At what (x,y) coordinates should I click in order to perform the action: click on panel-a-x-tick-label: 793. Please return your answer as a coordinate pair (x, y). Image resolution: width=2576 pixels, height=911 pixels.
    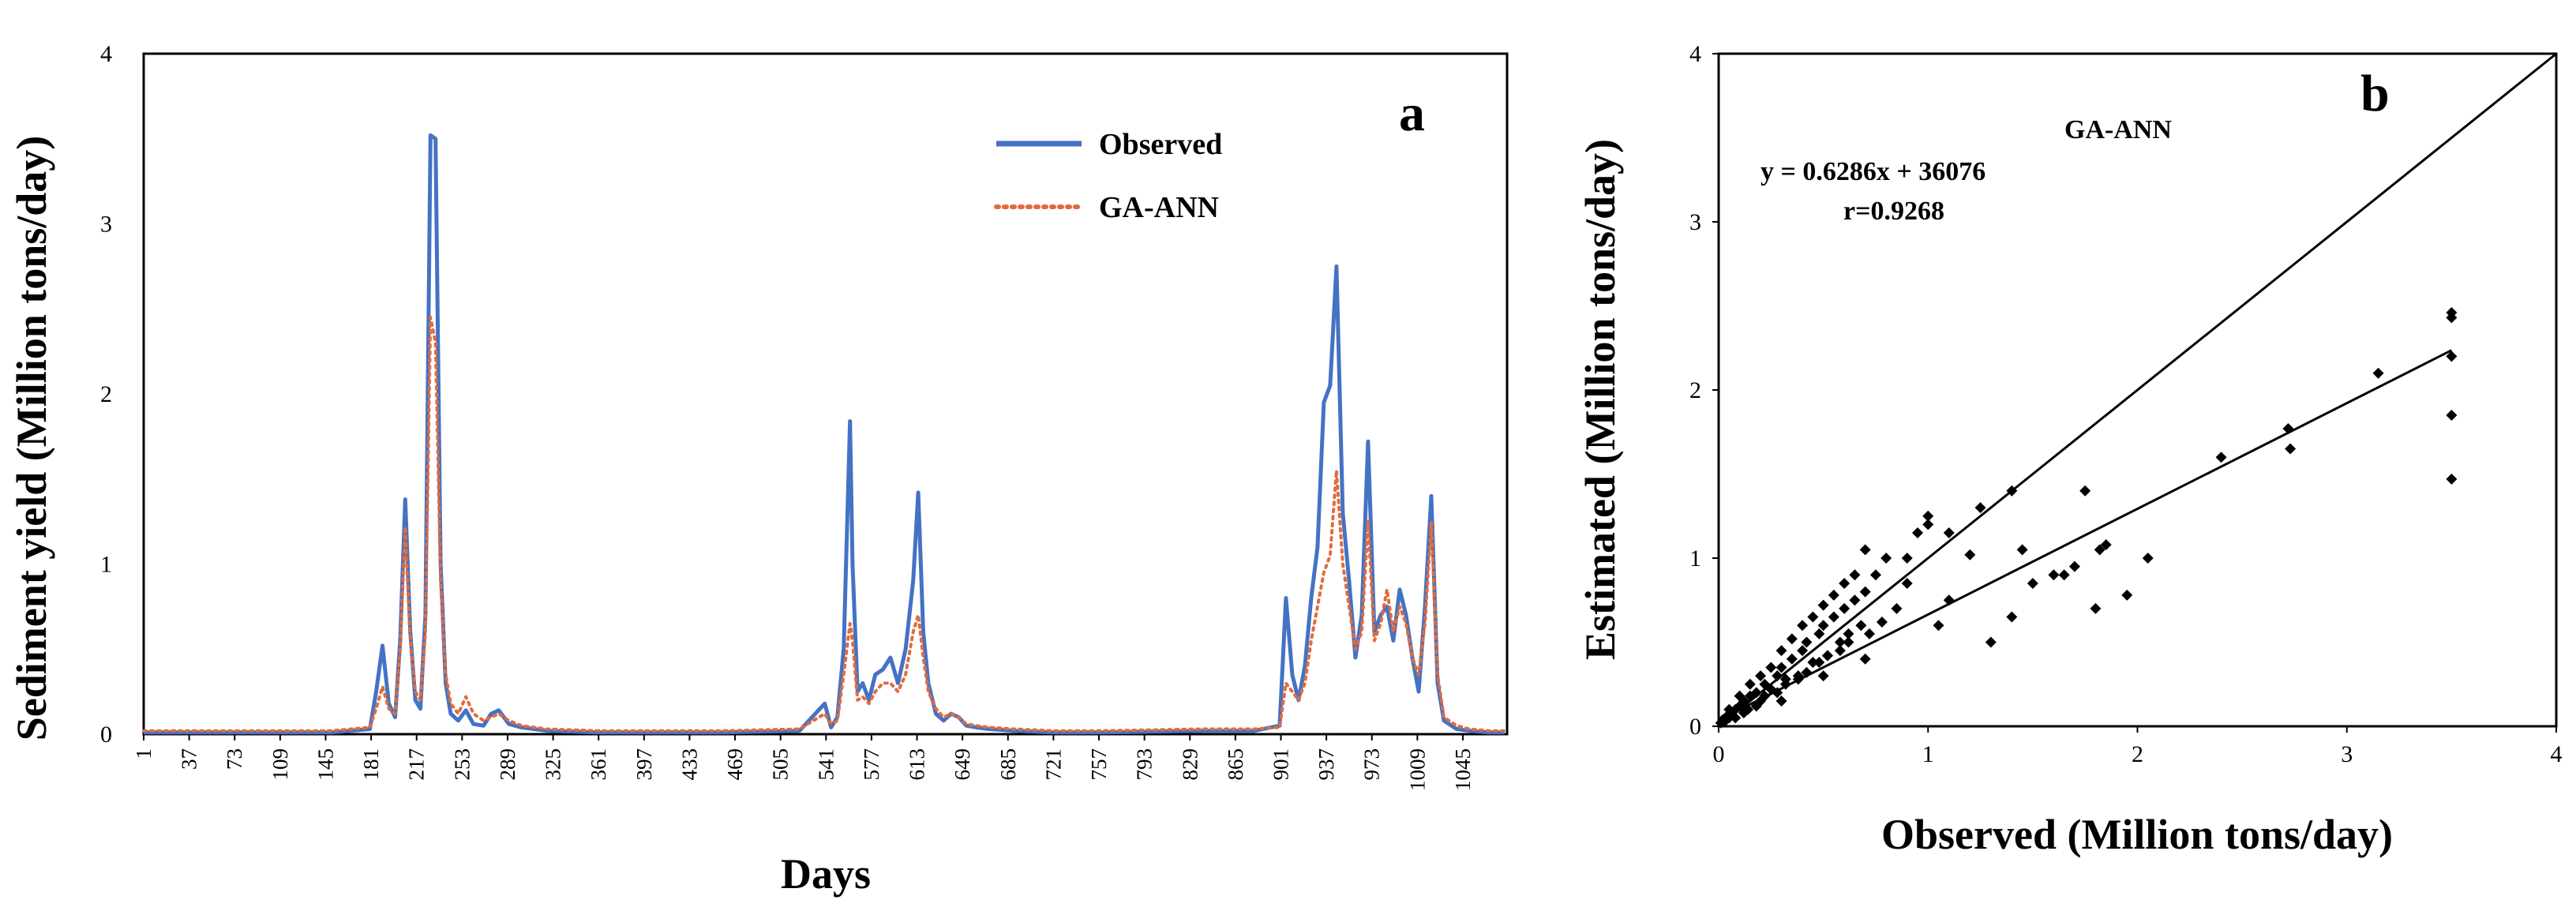
    Looking at the image, I should click on (1145, 764).